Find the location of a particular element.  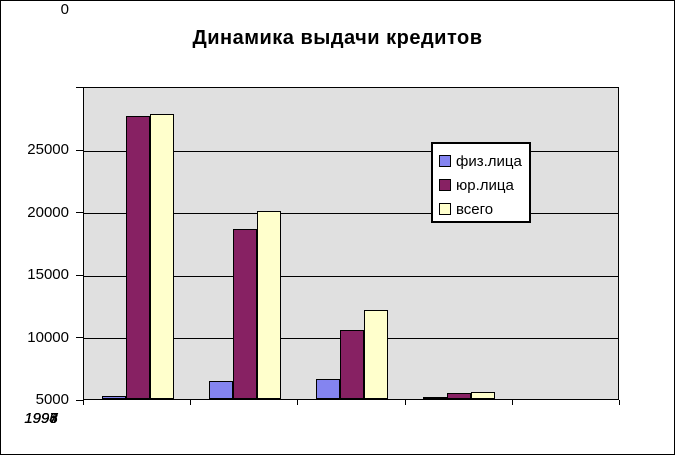

legend-color-swatch-yur-lica is located at coordinates (445, 185).